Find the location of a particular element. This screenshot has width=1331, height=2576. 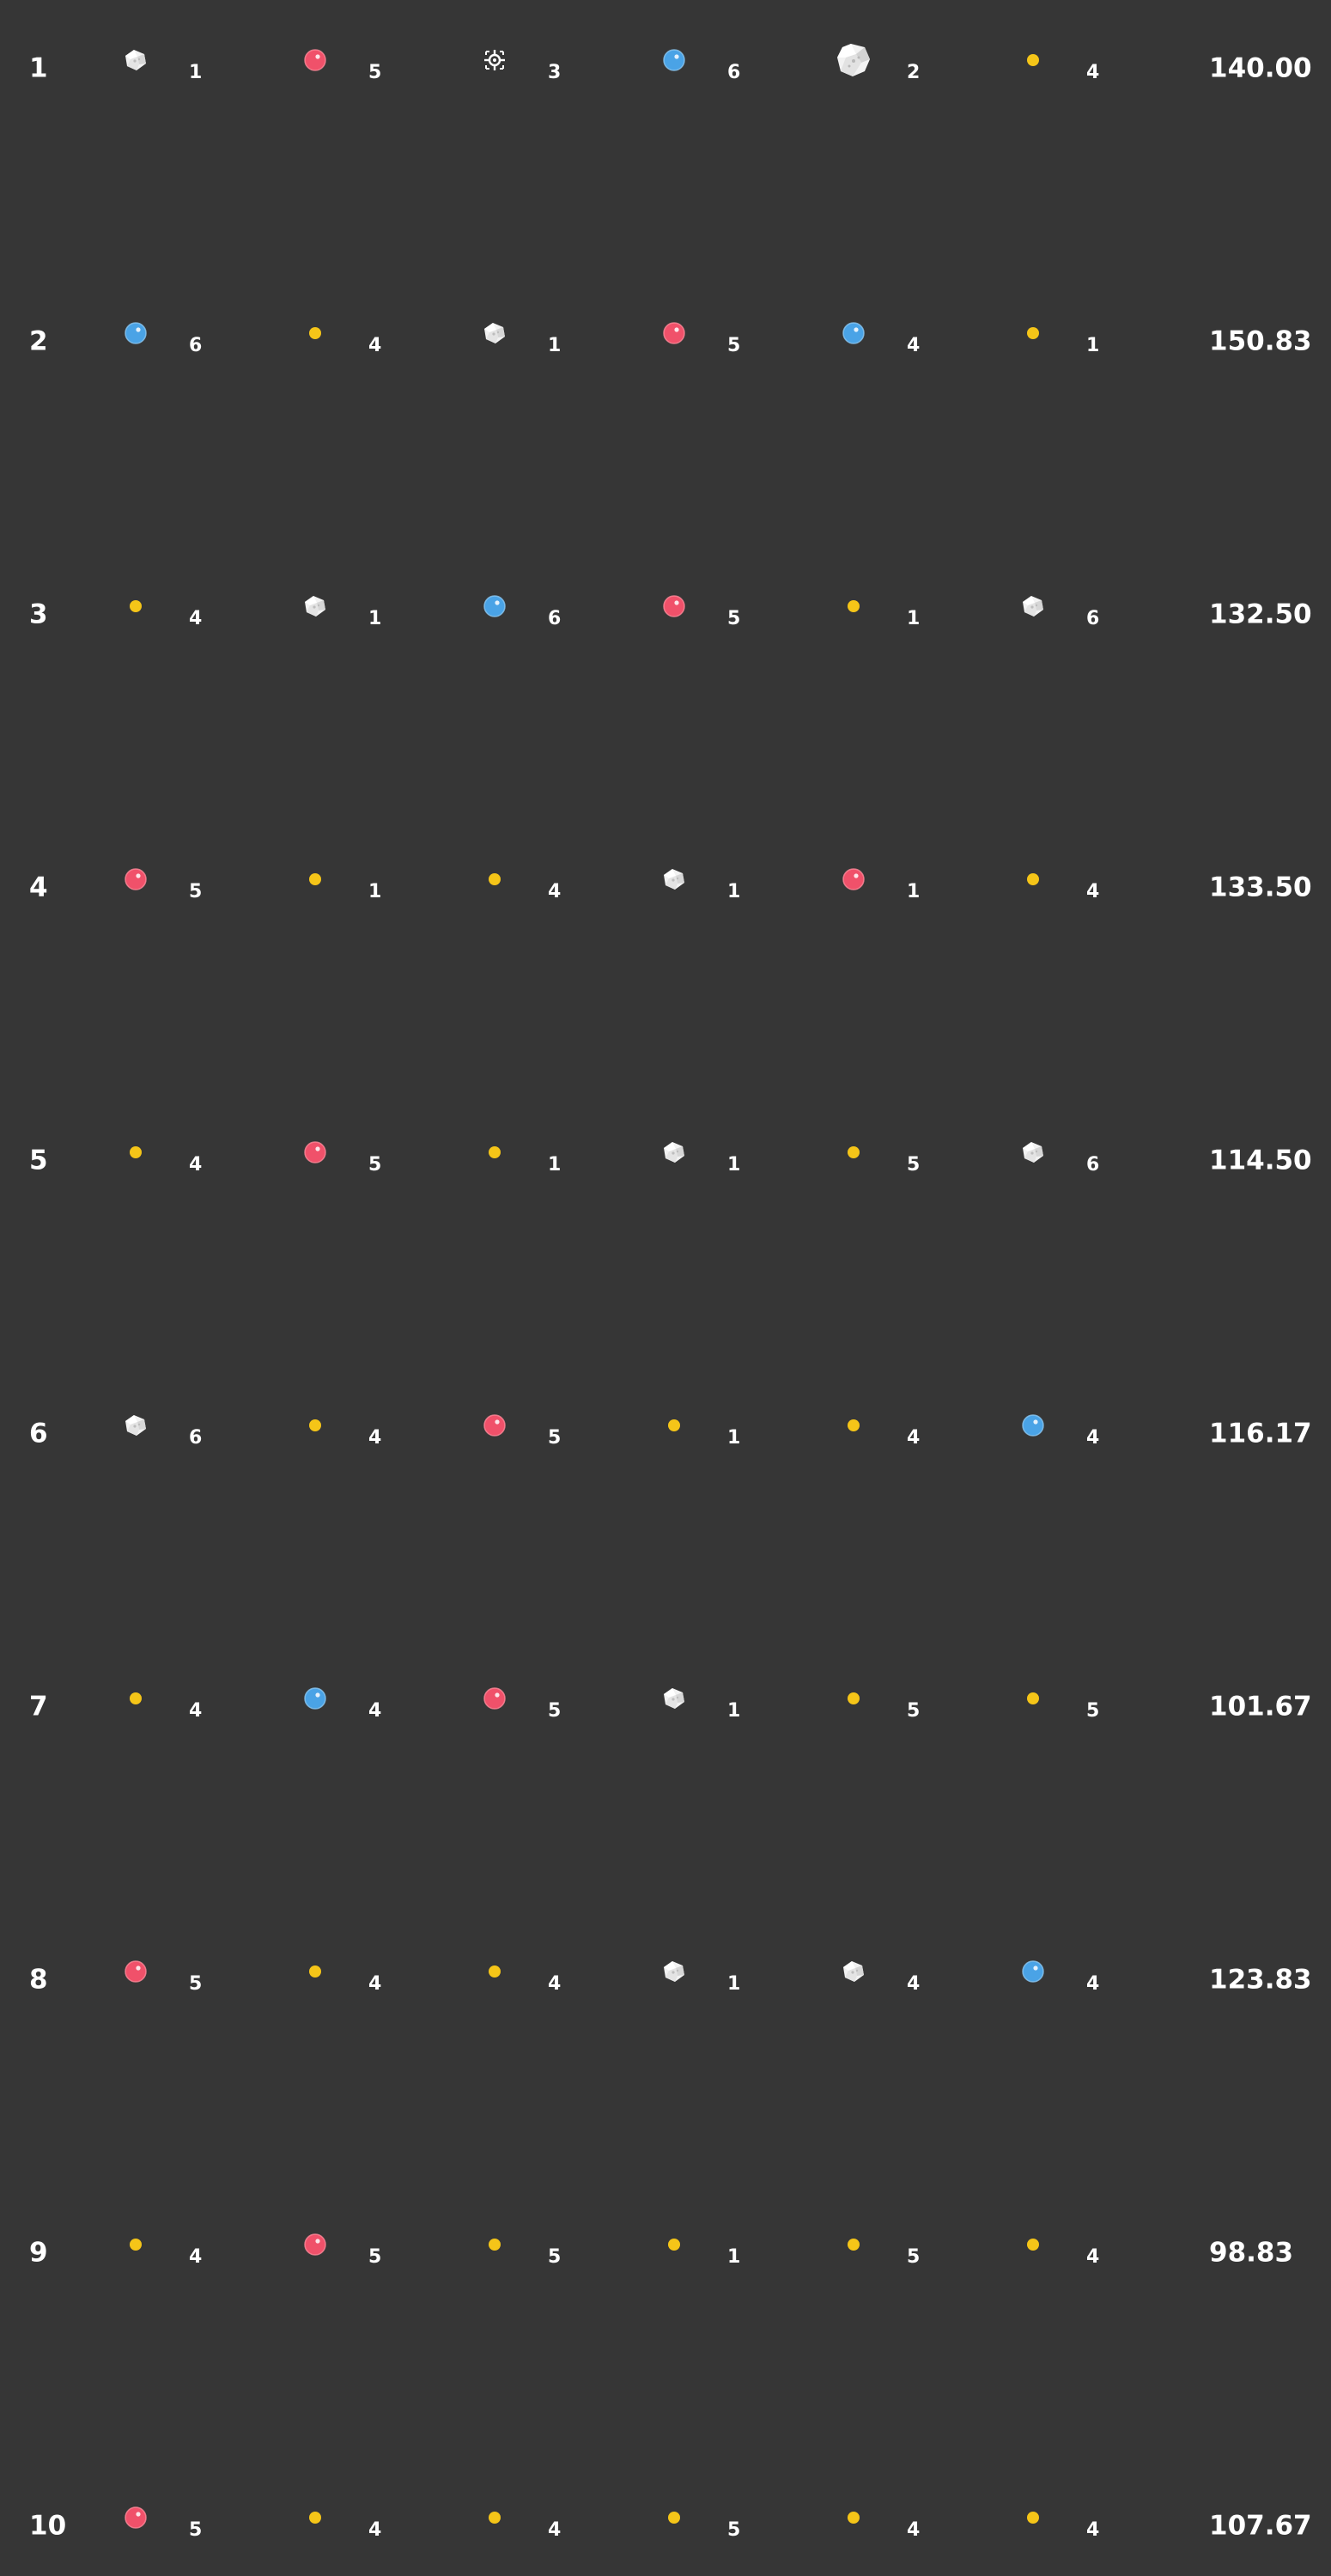

result-row: 3 4 1 6 5 1 6 132.50 is located at coordinates (665, 607).